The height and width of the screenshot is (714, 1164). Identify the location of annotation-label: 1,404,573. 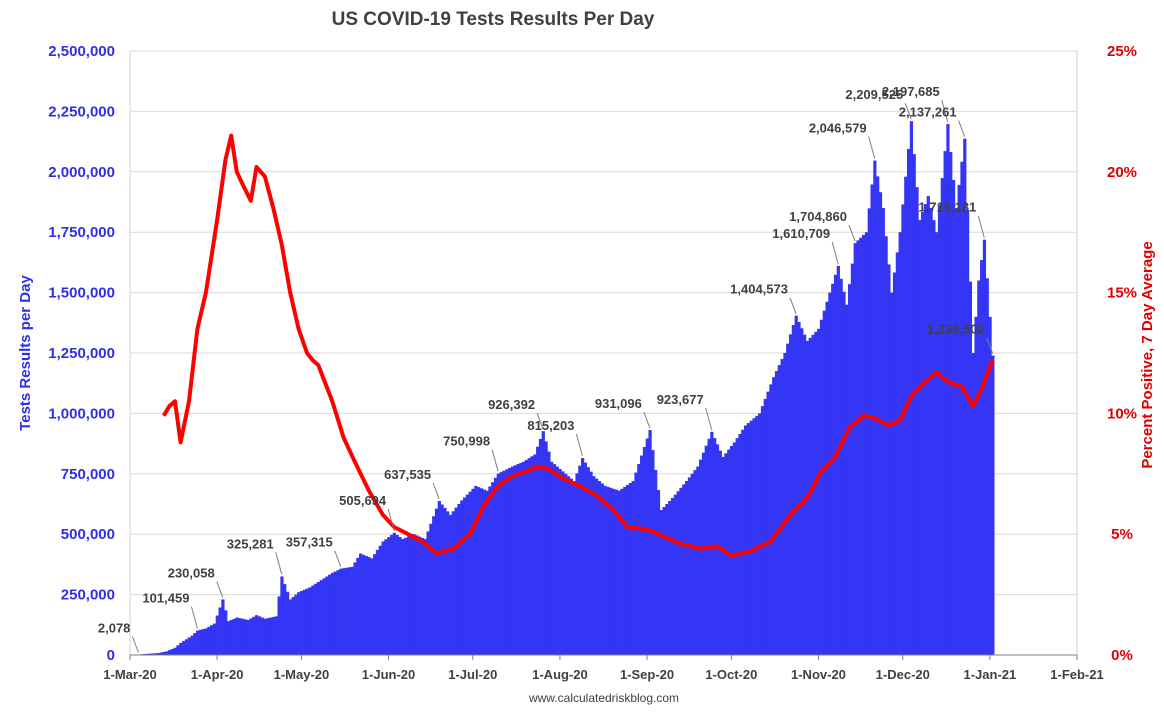
(759, 289).